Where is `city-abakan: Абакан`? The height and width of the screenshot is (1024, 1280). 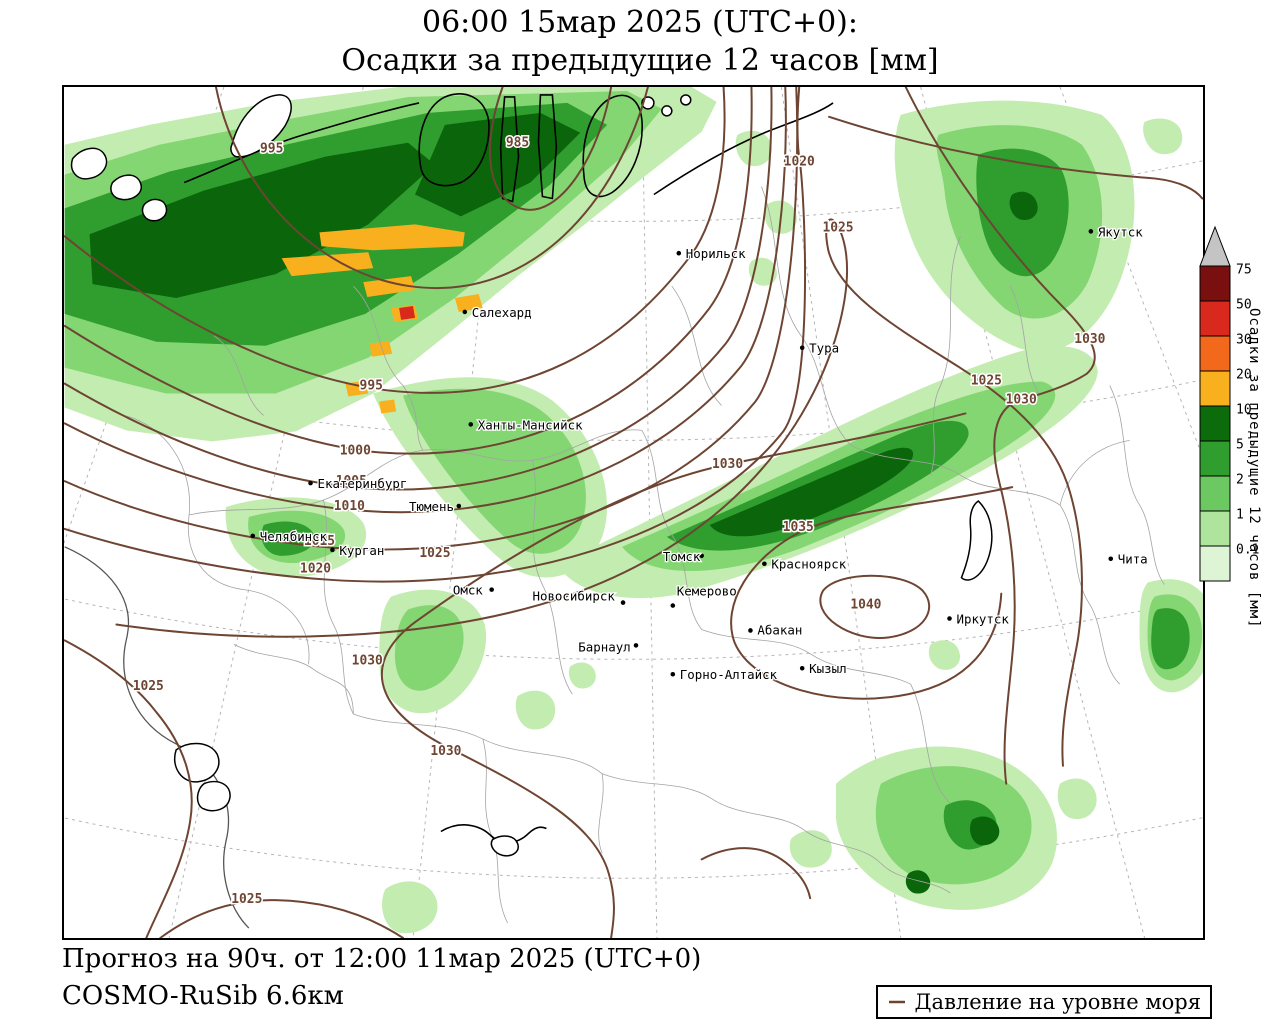 city-abakan: Абакан is located at coordinates (776, 630).